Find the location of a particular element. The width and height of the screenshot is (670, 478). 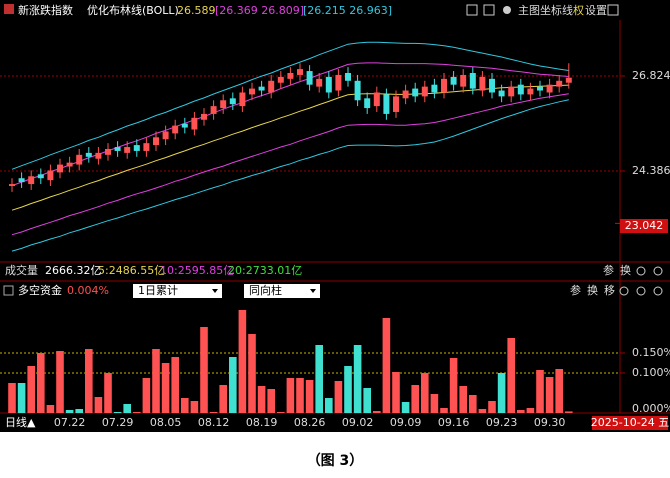

x-tick-label: 08.05 is located at coordinates (166, 422).